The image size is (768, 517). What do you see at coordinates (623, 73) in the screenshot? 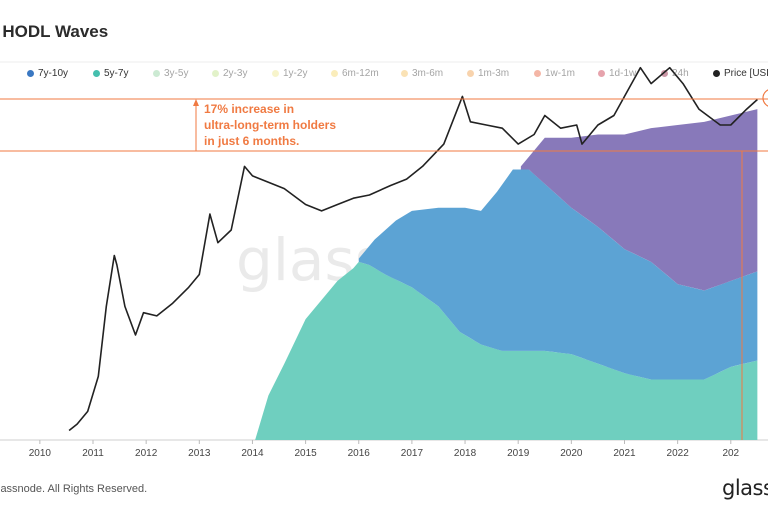
I see `legend-label: 1d-1w` at bounding box center [623, 73].